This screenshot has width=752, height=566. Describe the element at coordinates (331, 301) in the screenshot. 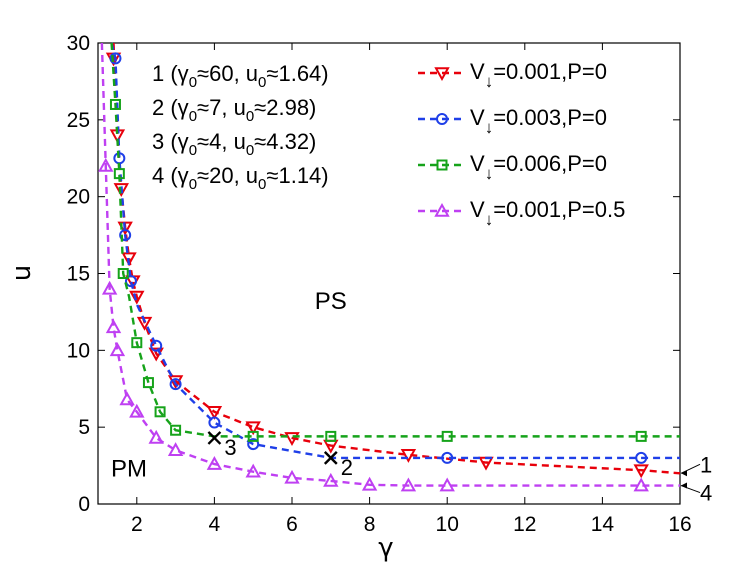

I see `region-label: PS` at that location.